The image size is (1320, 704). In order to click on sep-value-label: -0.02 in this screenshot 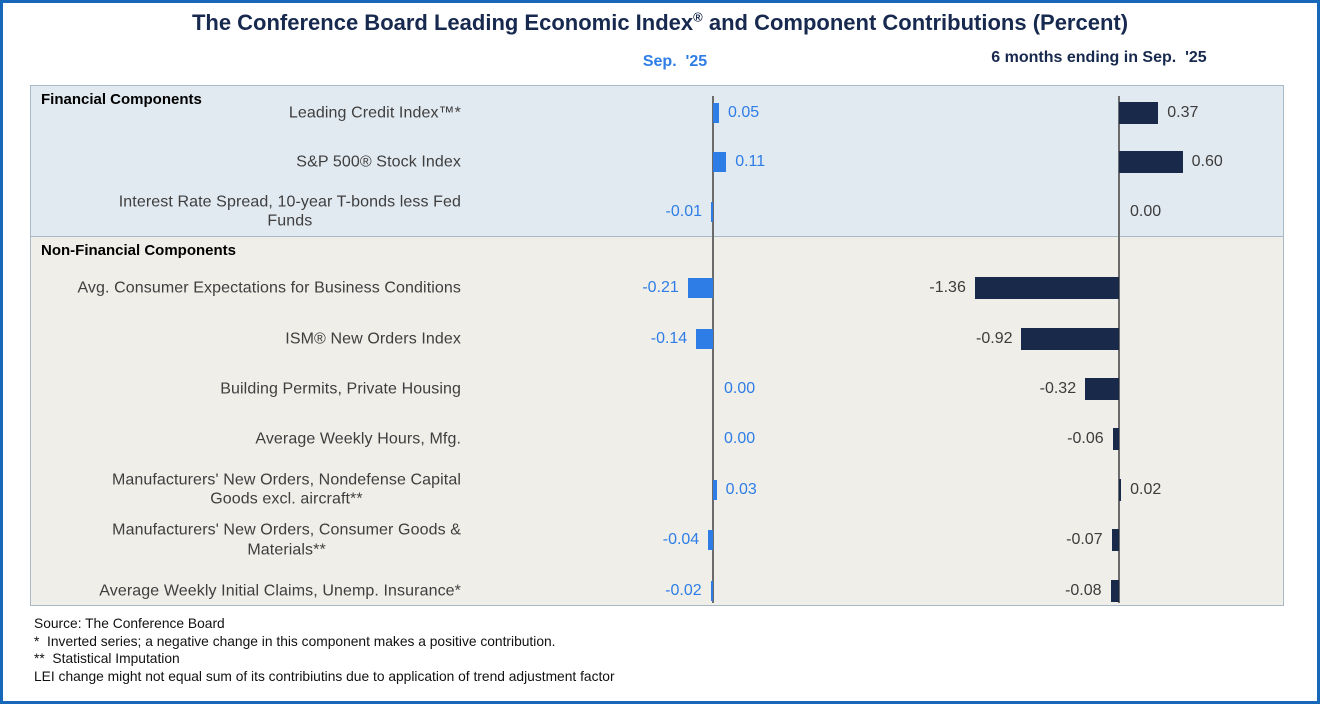, I will do `click(683, 590)`.